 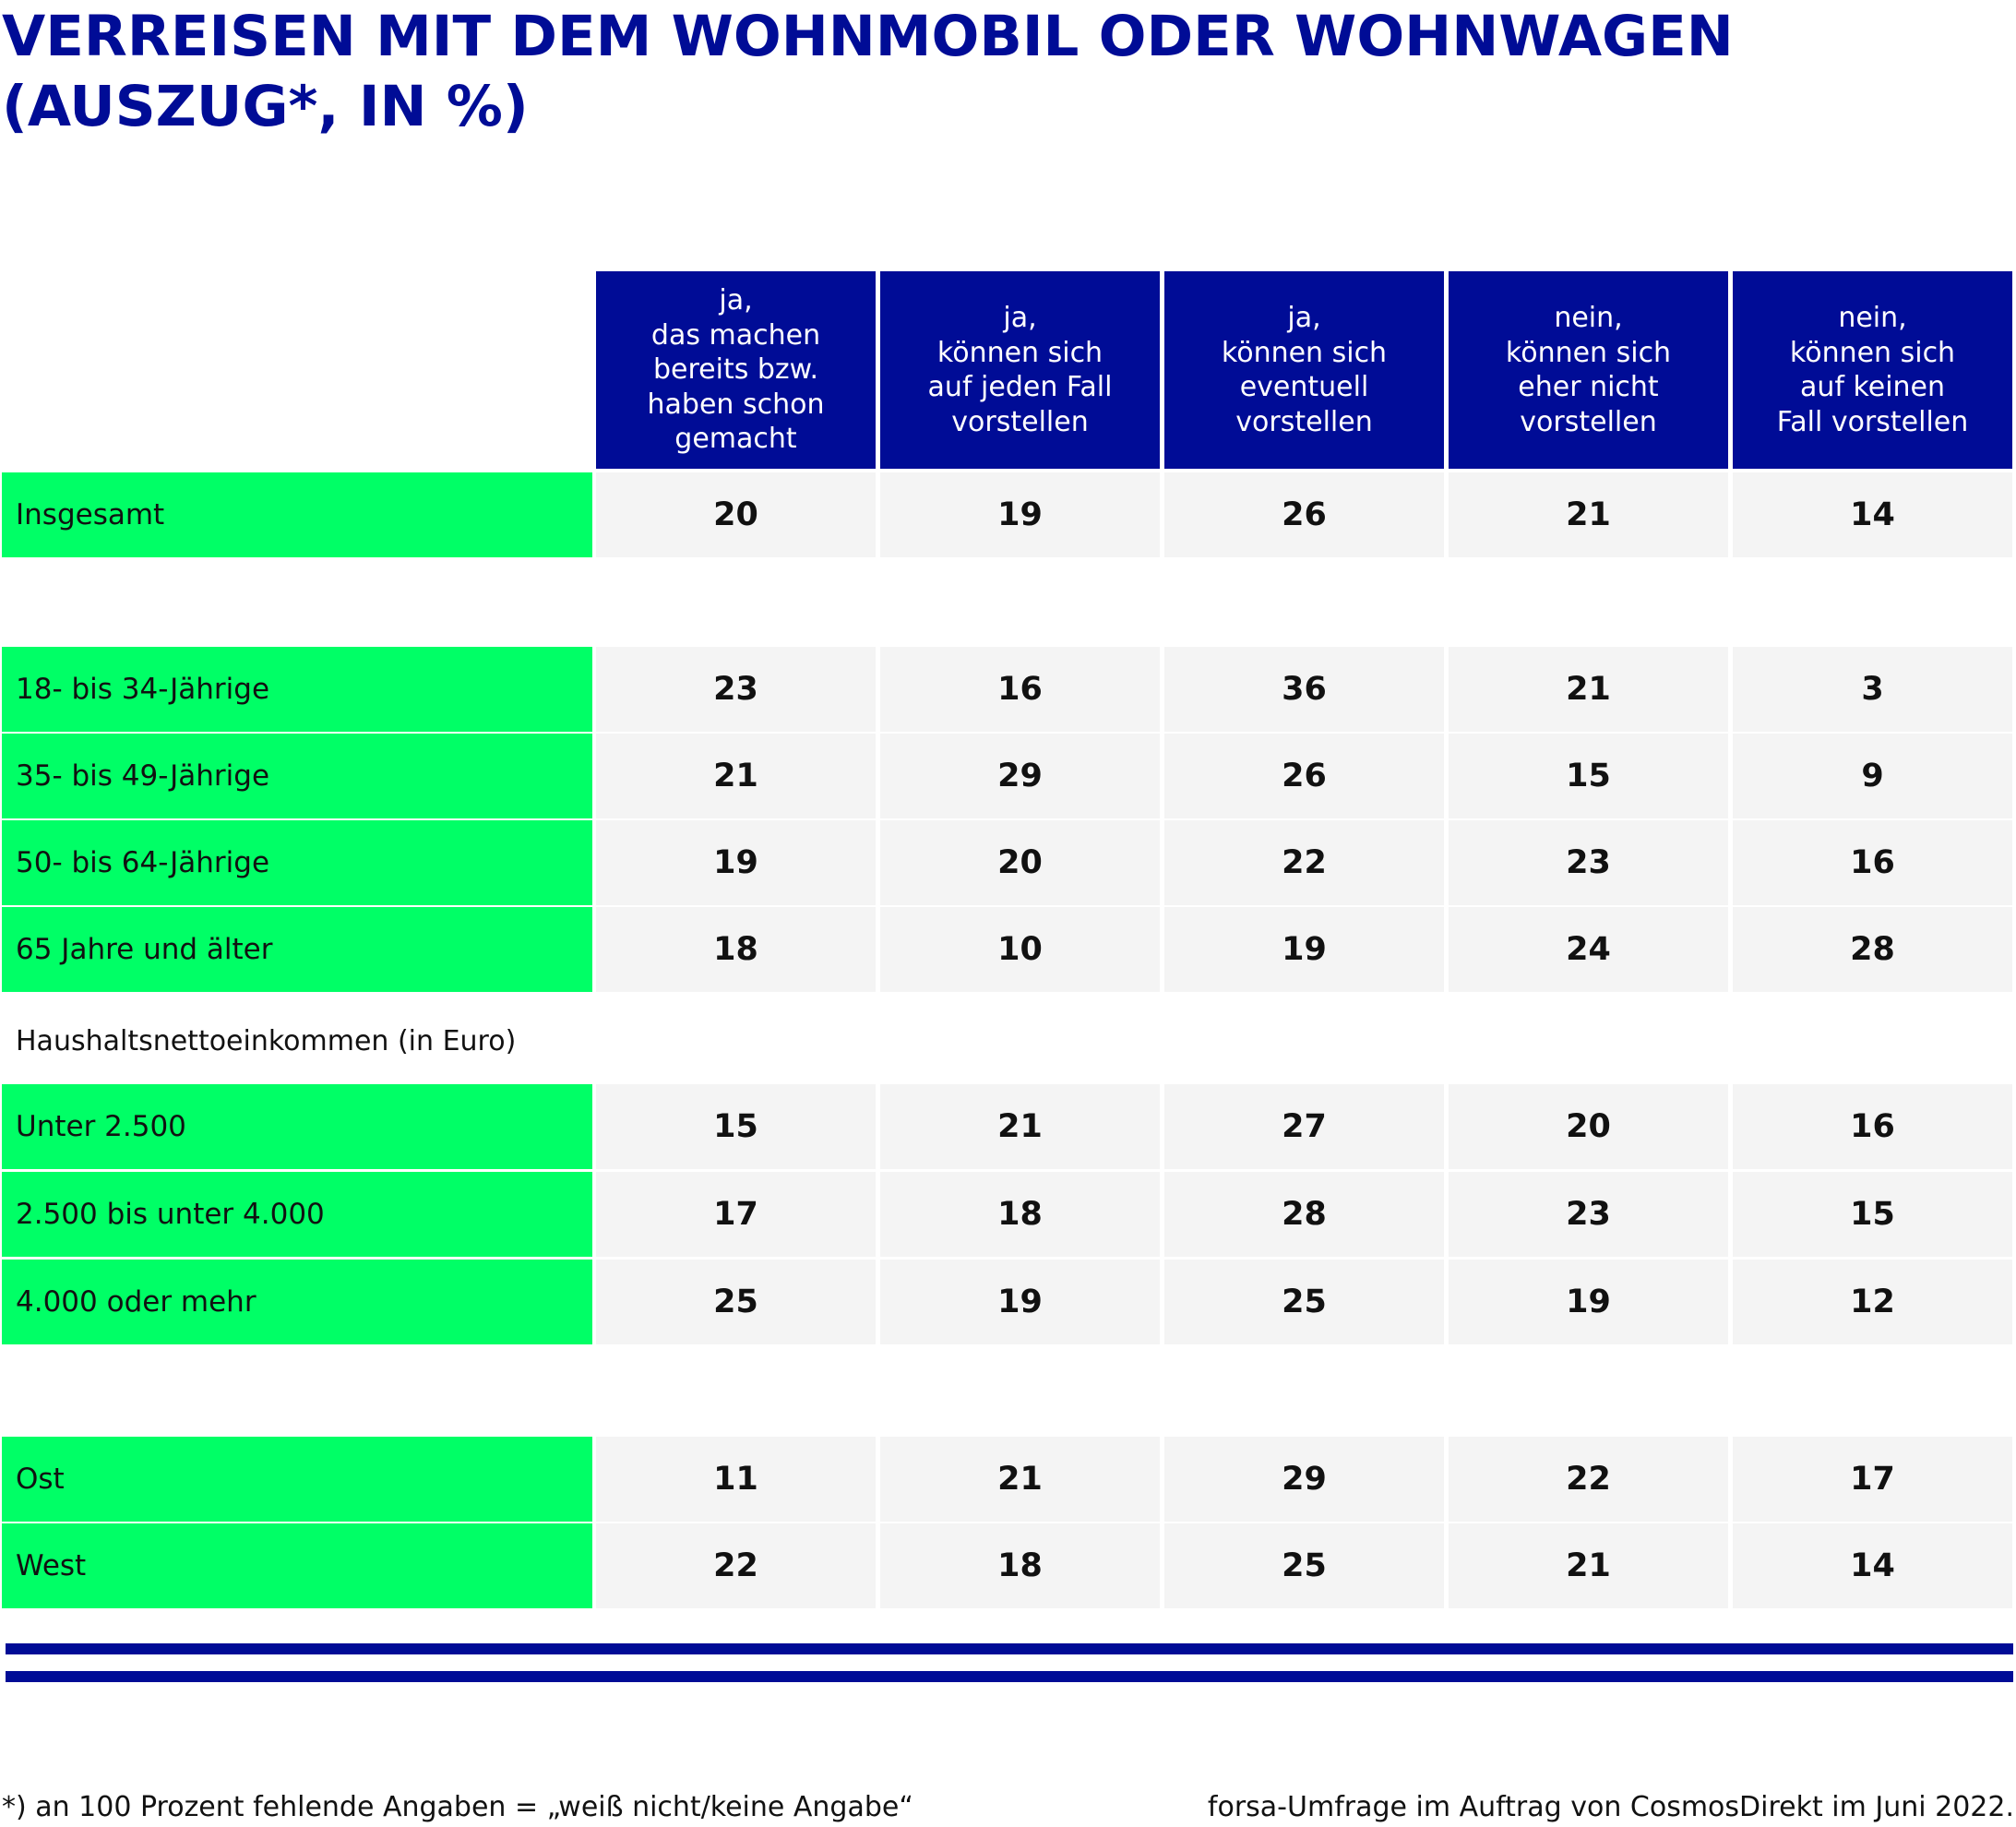 What do you see at coordinates (736, 300) in the screenshot?
I see `column-header-1-line-1: ja,` at bounding box center [736, 300].